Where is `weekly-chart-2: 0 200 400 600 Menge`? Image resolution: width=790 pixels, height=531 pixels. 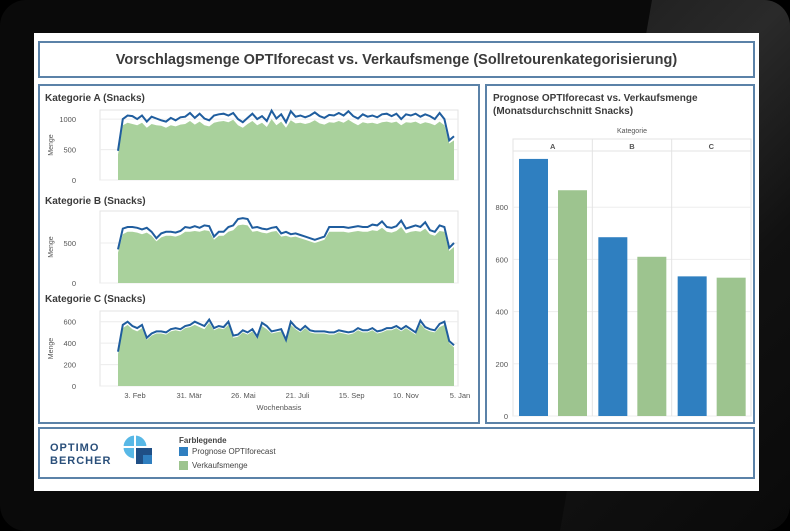
weekly-chart-2: 0 200 400 600 Menge is located at coordinates (253, 350).